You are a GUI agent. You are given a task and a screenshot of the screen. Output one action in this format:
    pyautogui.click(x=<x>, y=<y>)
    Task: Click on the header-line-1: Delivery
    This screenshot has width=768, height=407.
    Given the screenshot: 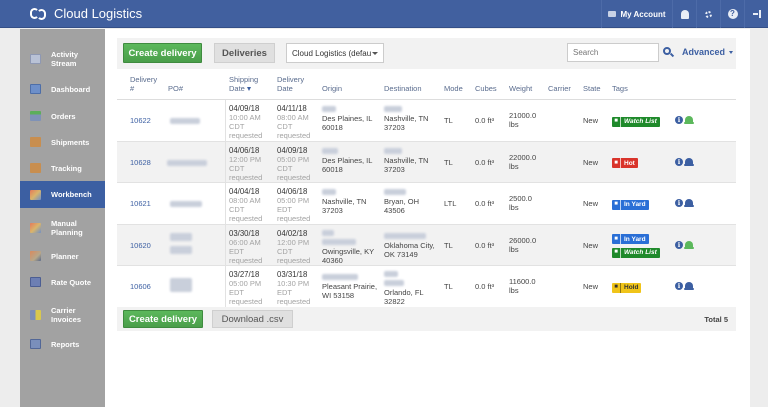 What is the action you would take?
    pyautogui.click(x=291, y=79)
    